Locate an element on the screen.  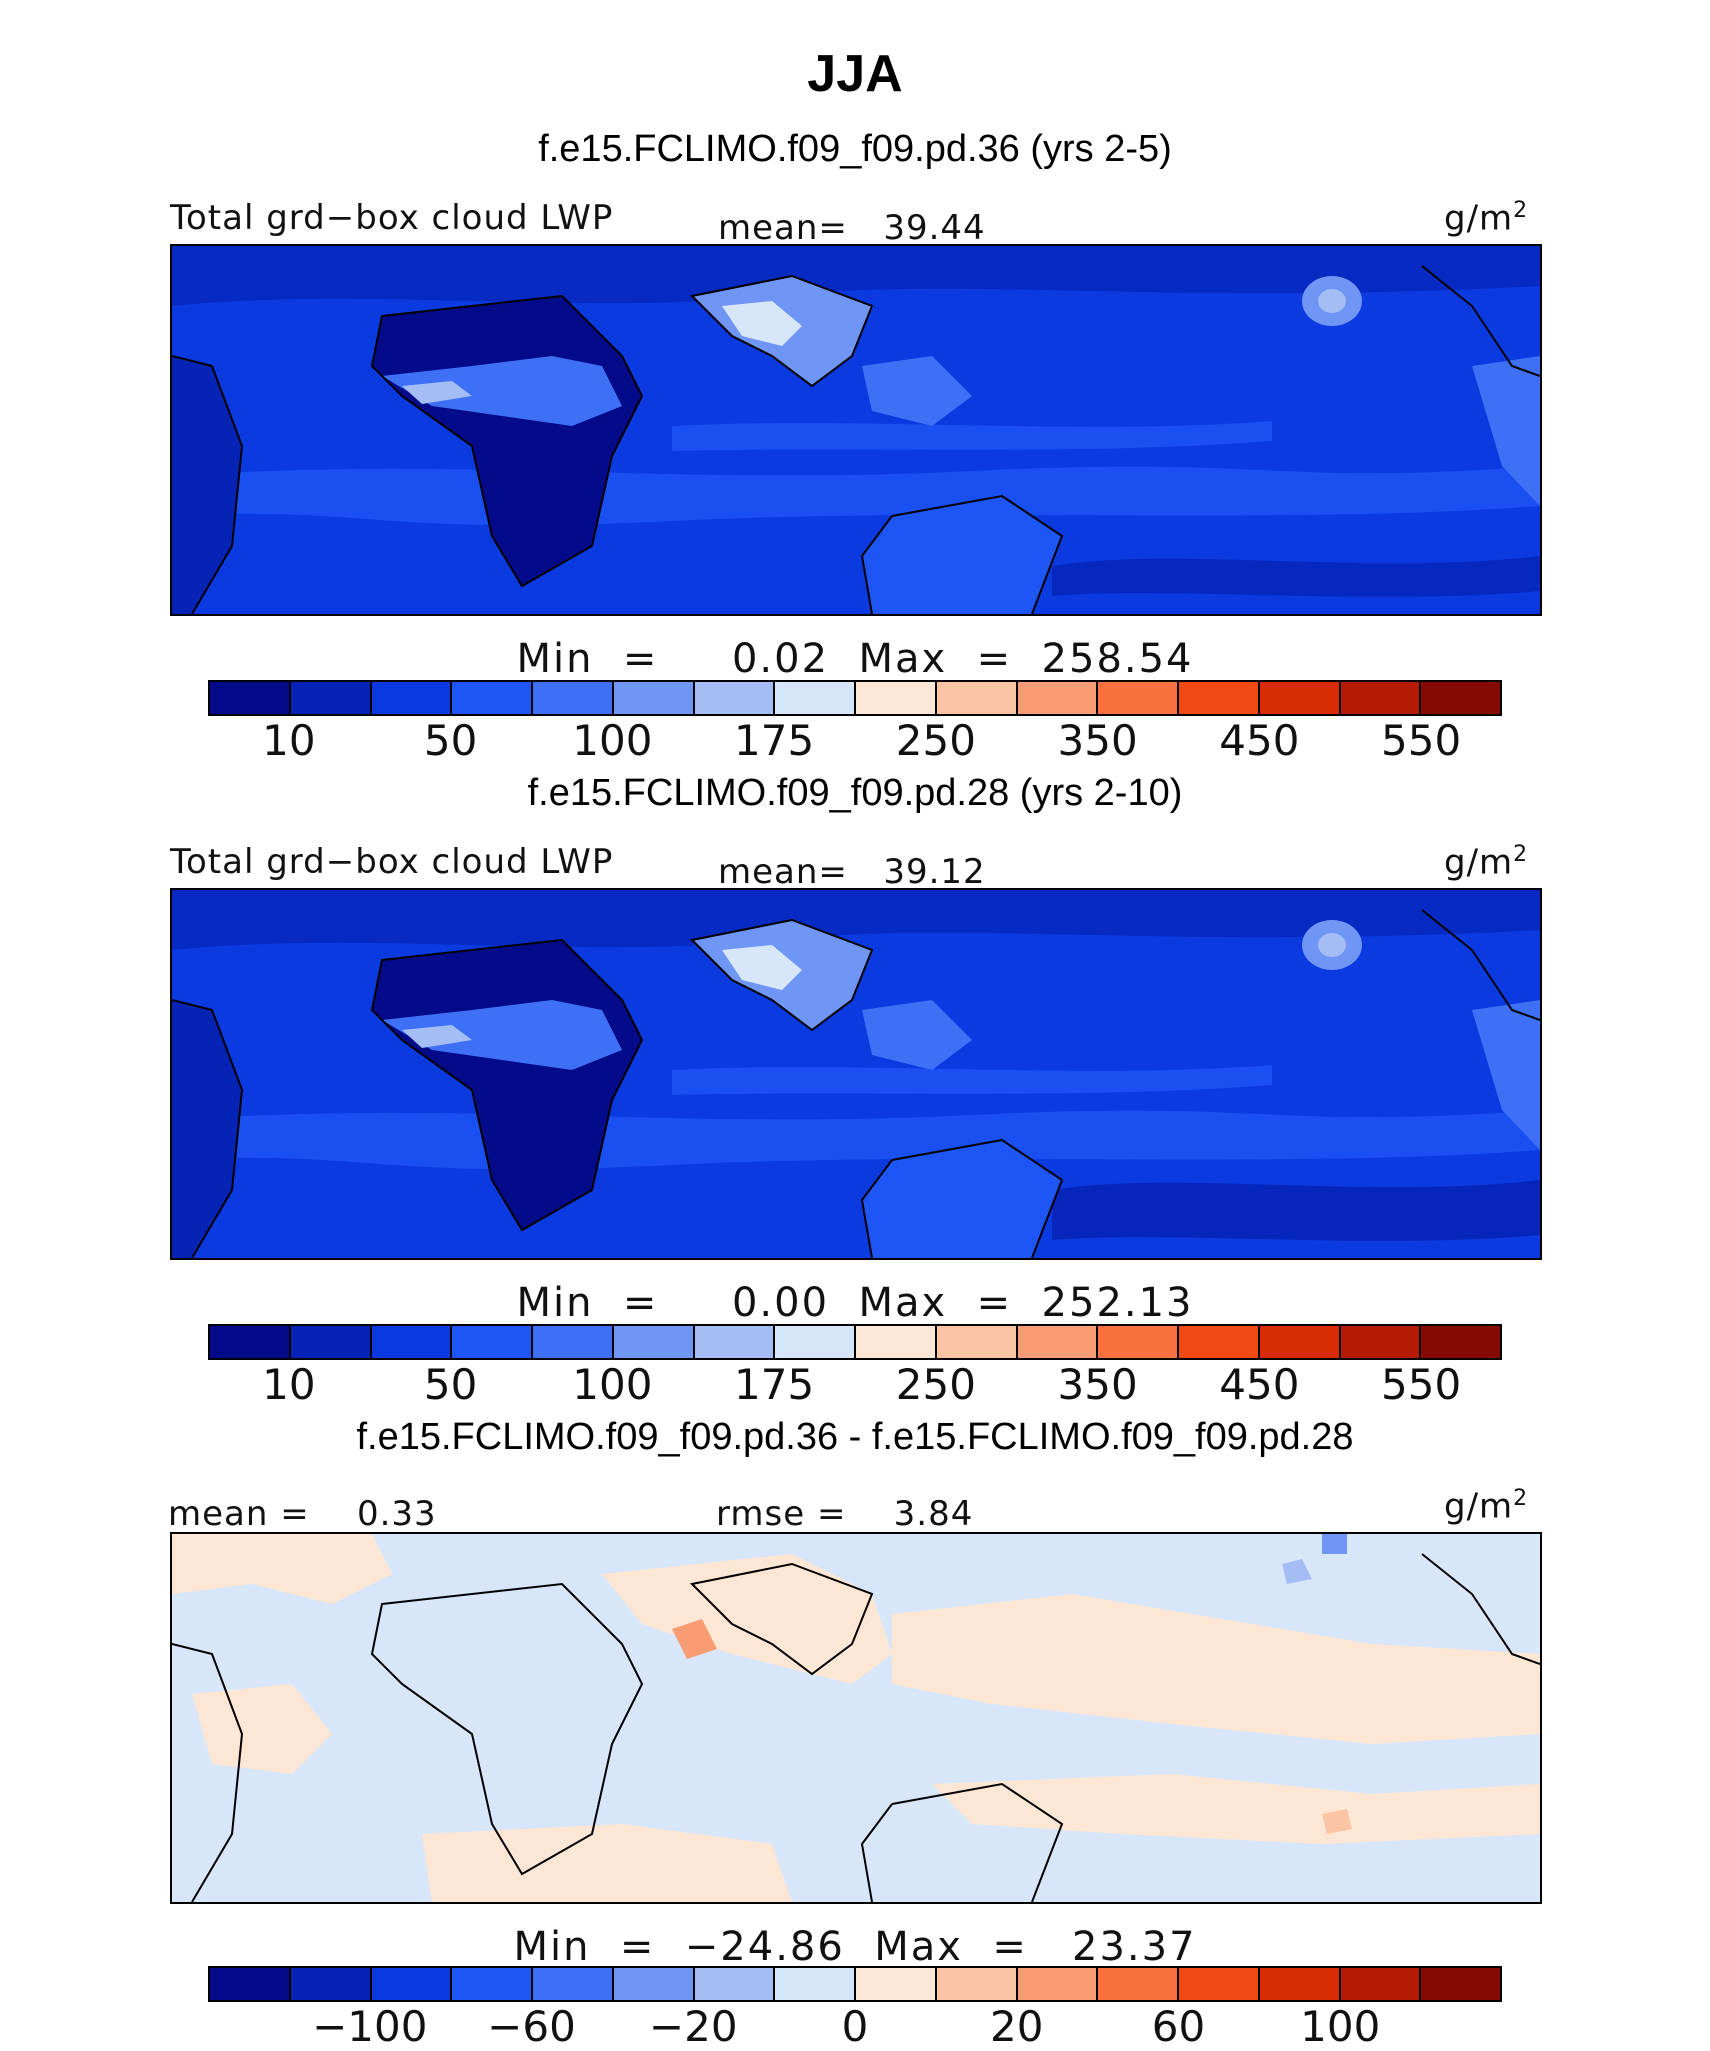
panel-3-north-pacific-min is located at coordinates (1334, 1544).